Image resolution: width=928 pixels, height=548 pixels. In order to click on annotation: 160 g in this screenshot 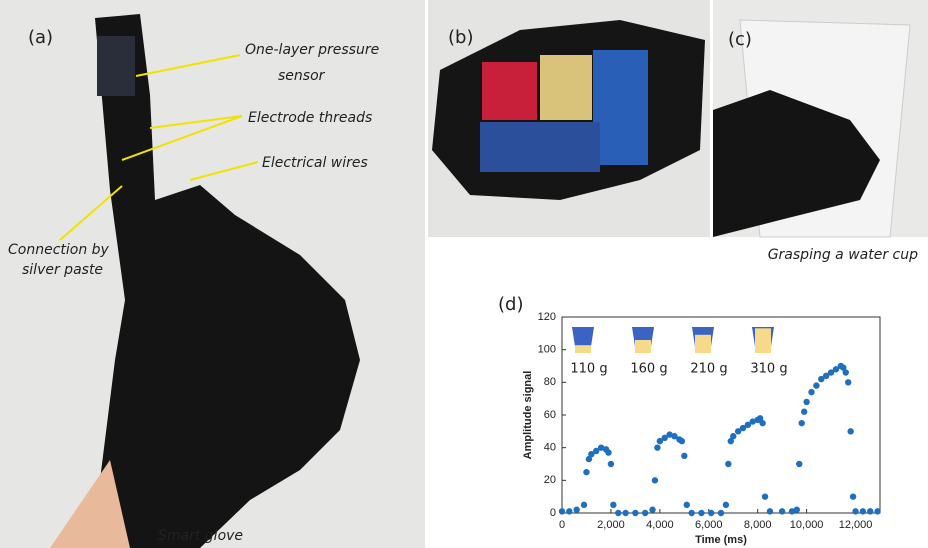, I will do `click(648, 369)`.